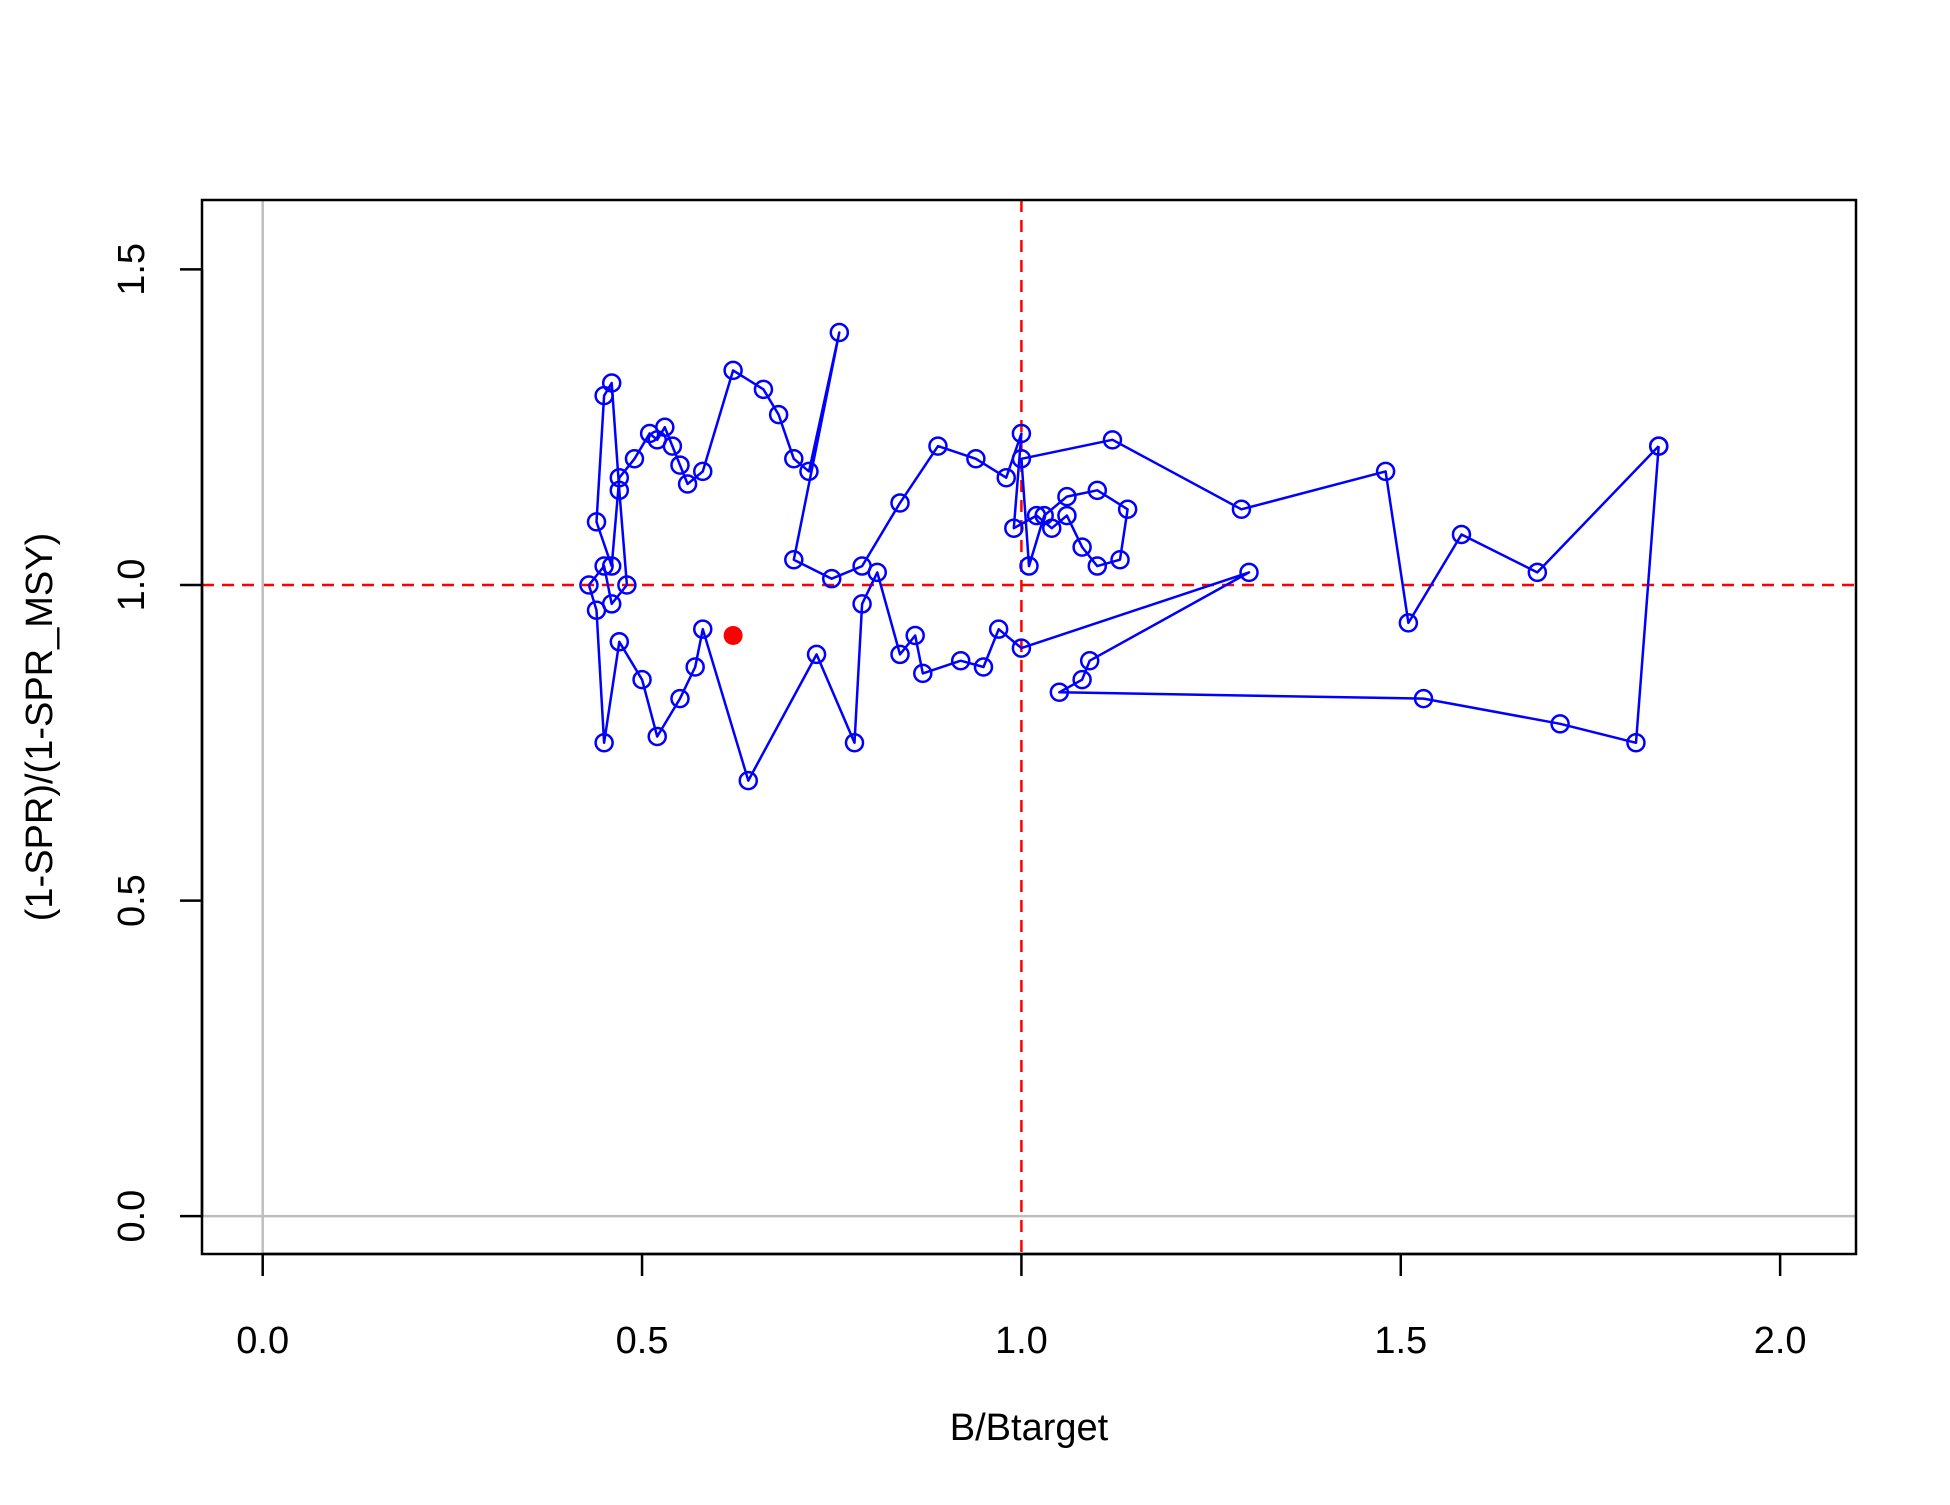 Image resolution: width=1950 pixels, height=1505 pixels. Describe the element at coordinates (1780, 1341) in the screenshot. I see `x-tick-label: 2.0` at that location.